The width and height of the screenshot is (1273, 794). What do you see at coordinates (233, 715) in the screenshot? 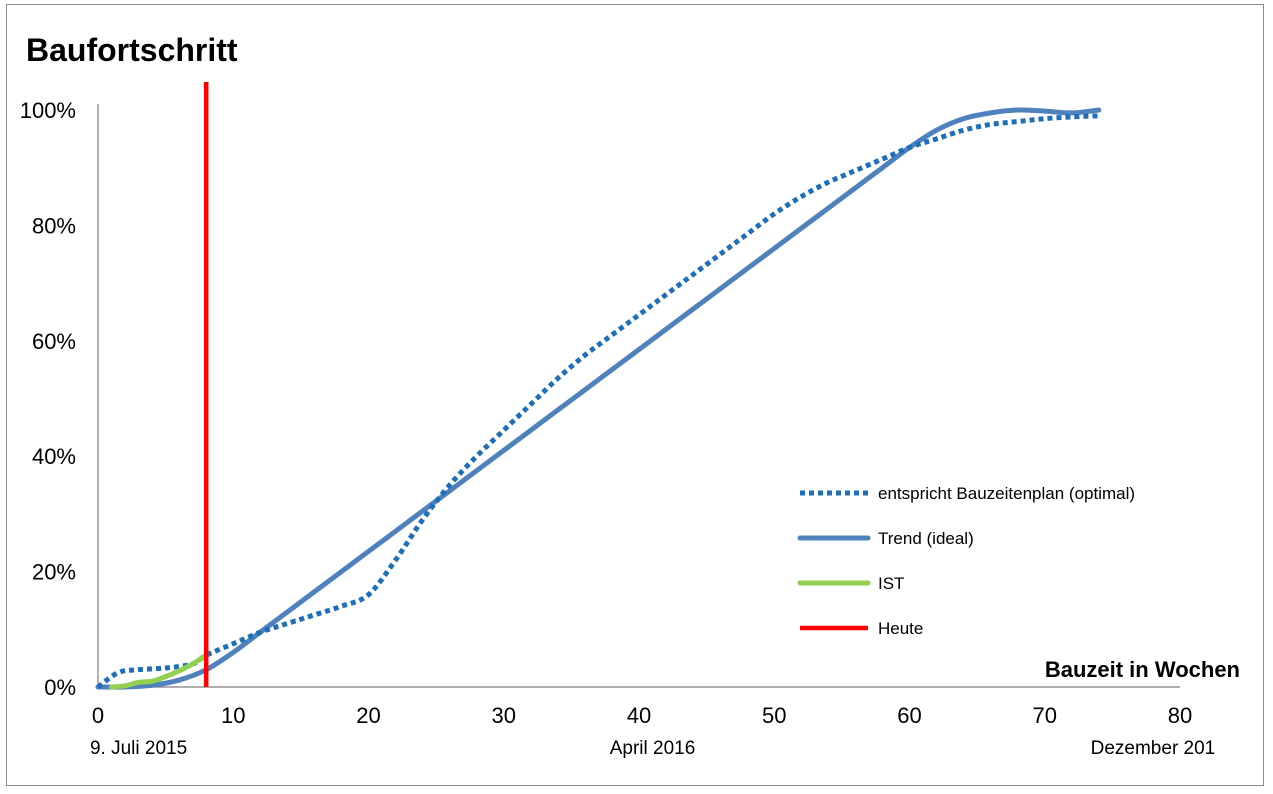
I see `x-tick-label: 10` at bounding box center [233, 715].